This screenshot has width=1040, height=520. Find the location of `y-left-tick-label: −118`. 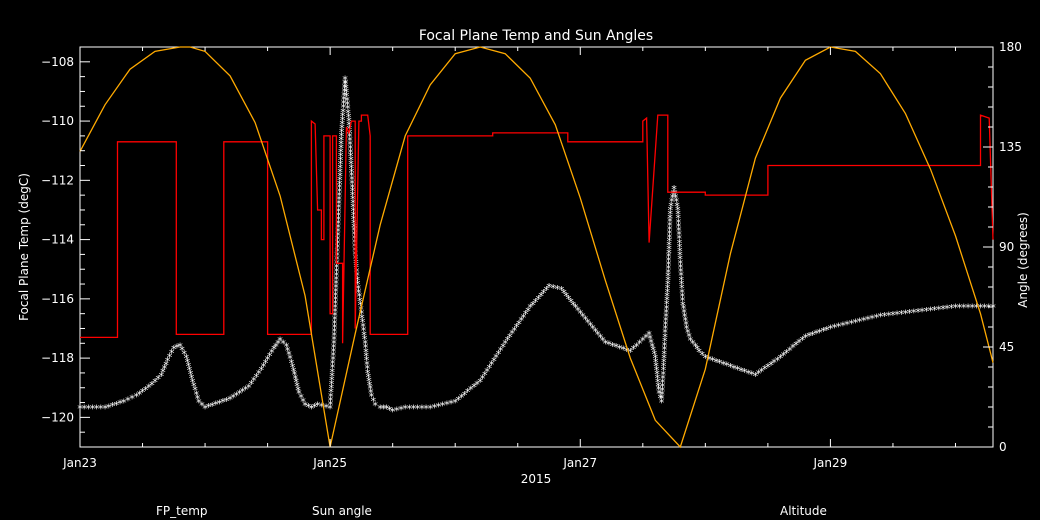

y-left-tick-label: −118 is located at coordinates (57, 358).